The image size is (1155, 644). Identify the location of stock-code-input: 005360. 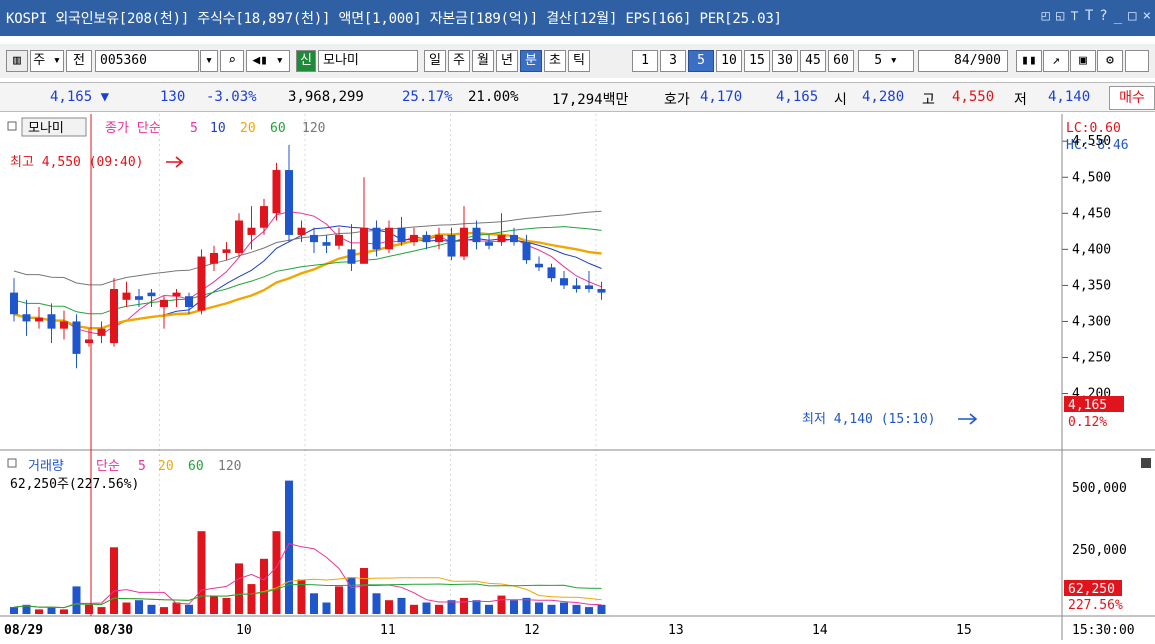
(147, 61).